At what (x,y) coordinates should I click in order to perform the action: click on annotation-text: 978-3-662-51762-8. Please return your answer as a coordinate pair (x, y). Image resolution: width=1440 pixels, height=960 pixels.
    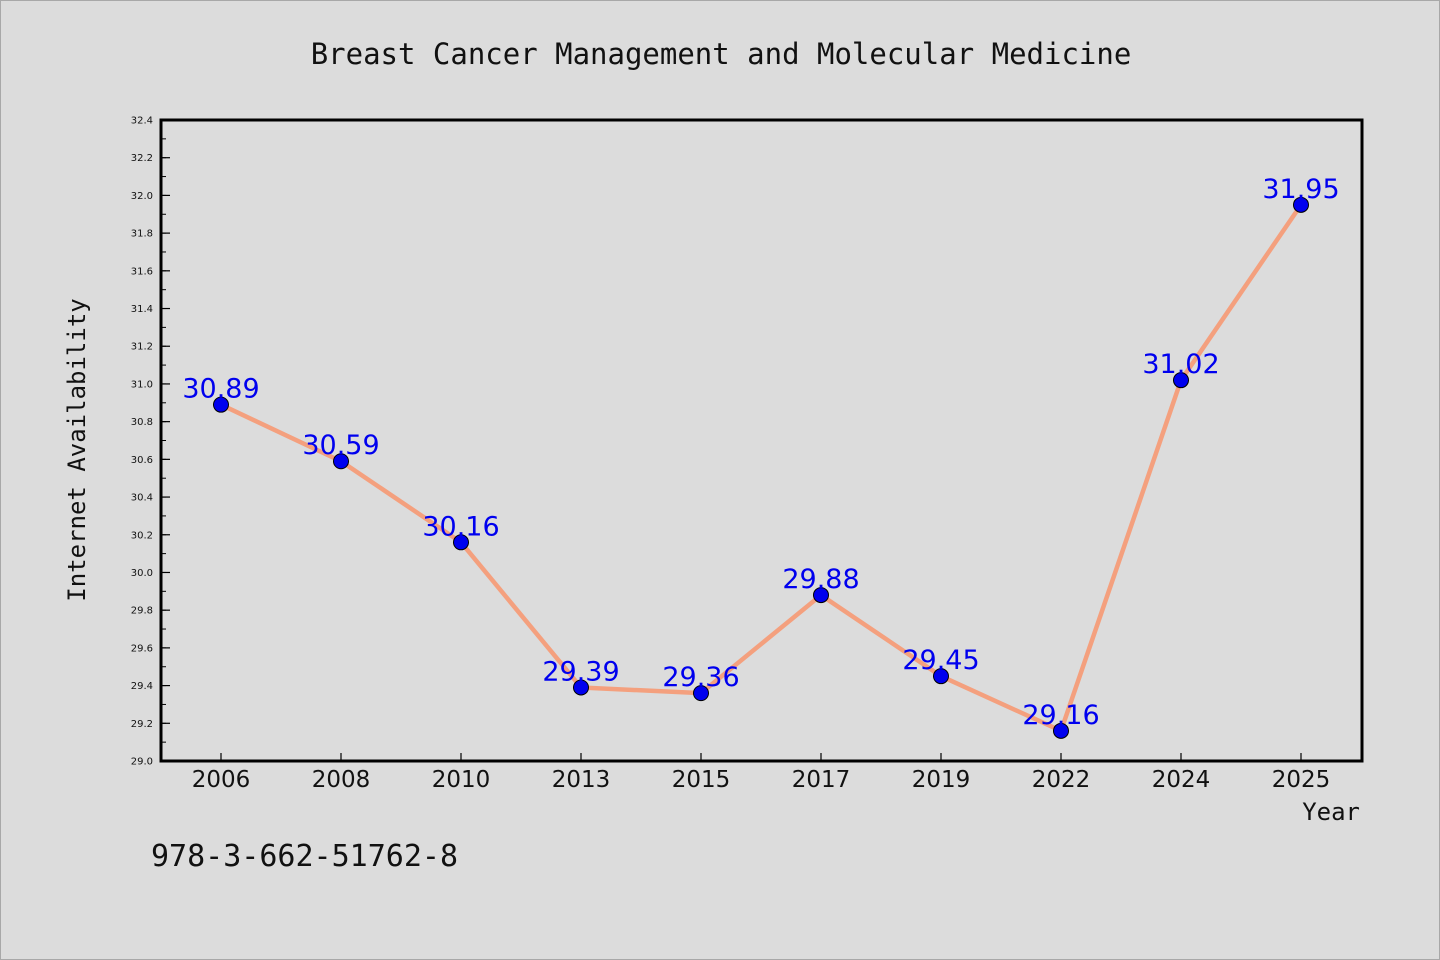
    Looking at the image, I should click on (304, 856).